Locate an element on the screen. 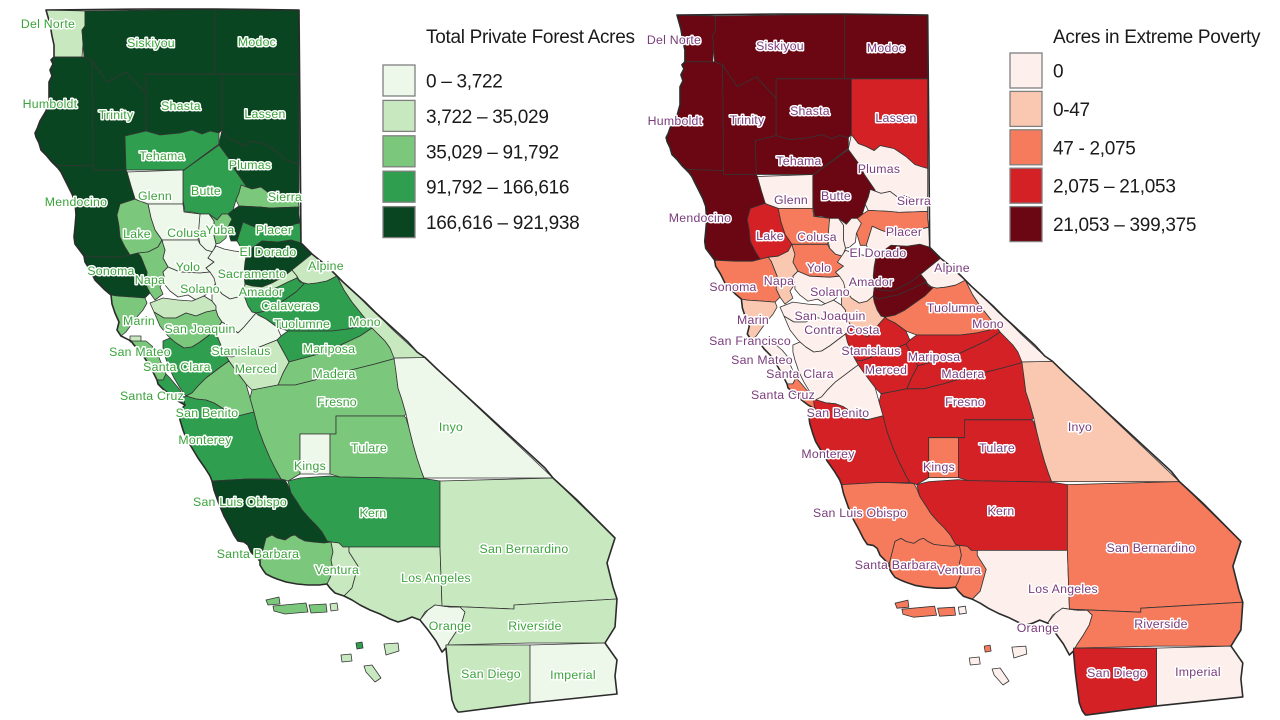 This screenshot has height=720, width=1280. svg-text: Trinity is located at coordinates (747, 120).